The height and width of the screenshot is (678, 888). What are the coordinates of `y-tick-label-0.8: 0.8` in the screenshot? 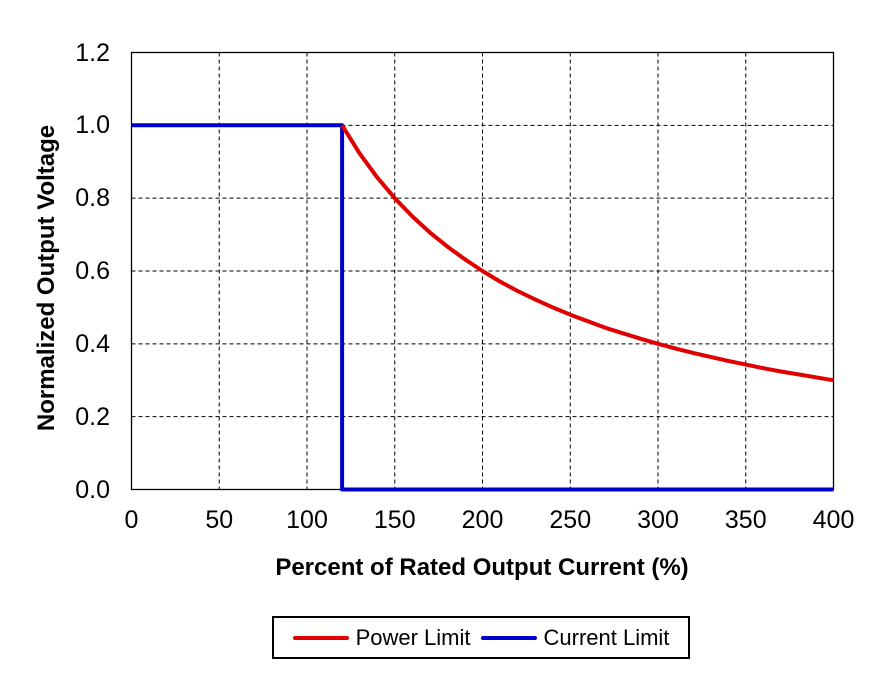 It's located at (92, 198).